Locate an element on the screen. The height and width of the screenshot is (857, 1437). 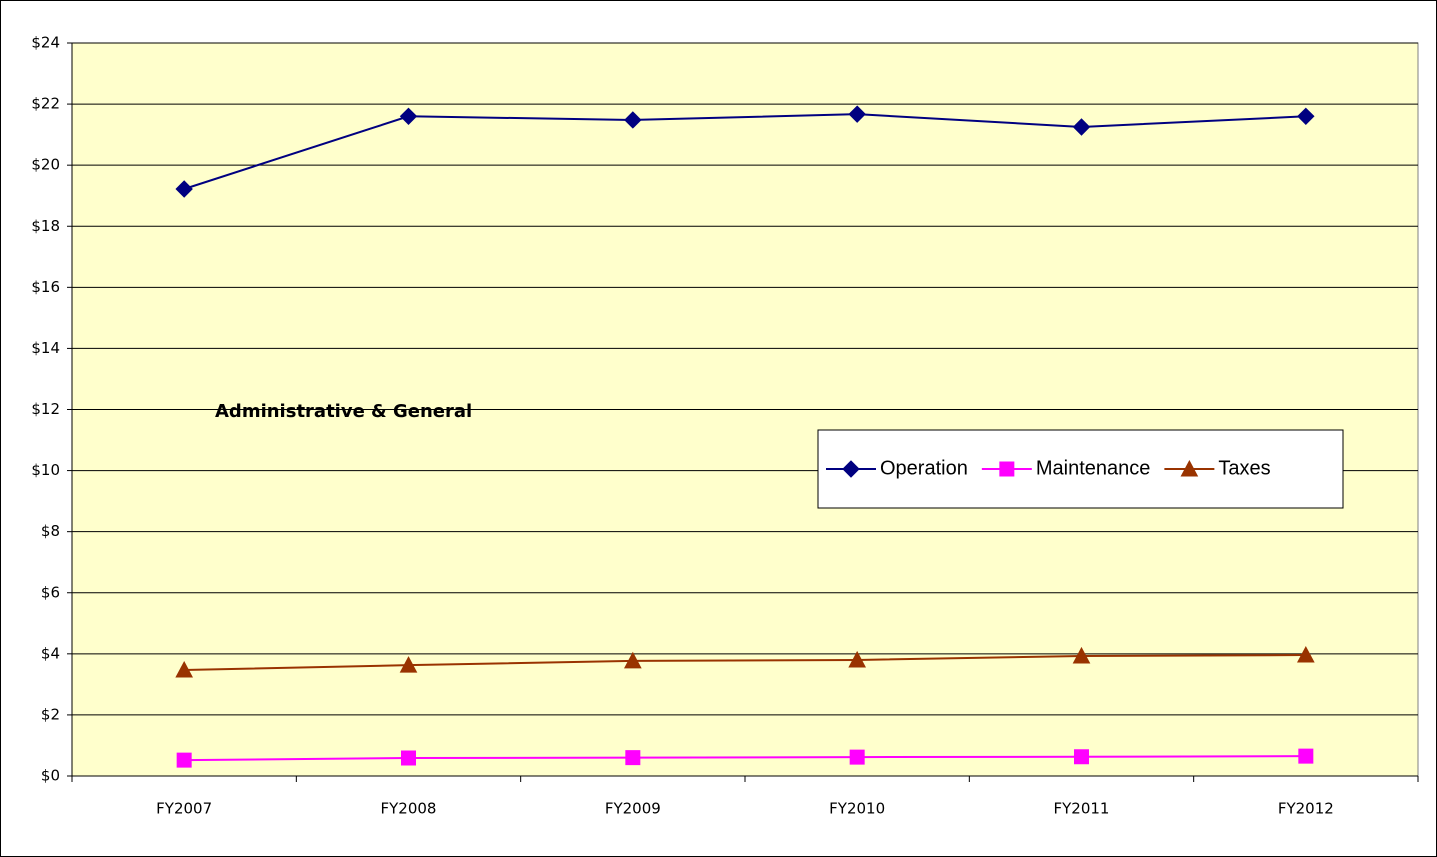
annotation: Administrative & General is located at coordinates (343, 411).